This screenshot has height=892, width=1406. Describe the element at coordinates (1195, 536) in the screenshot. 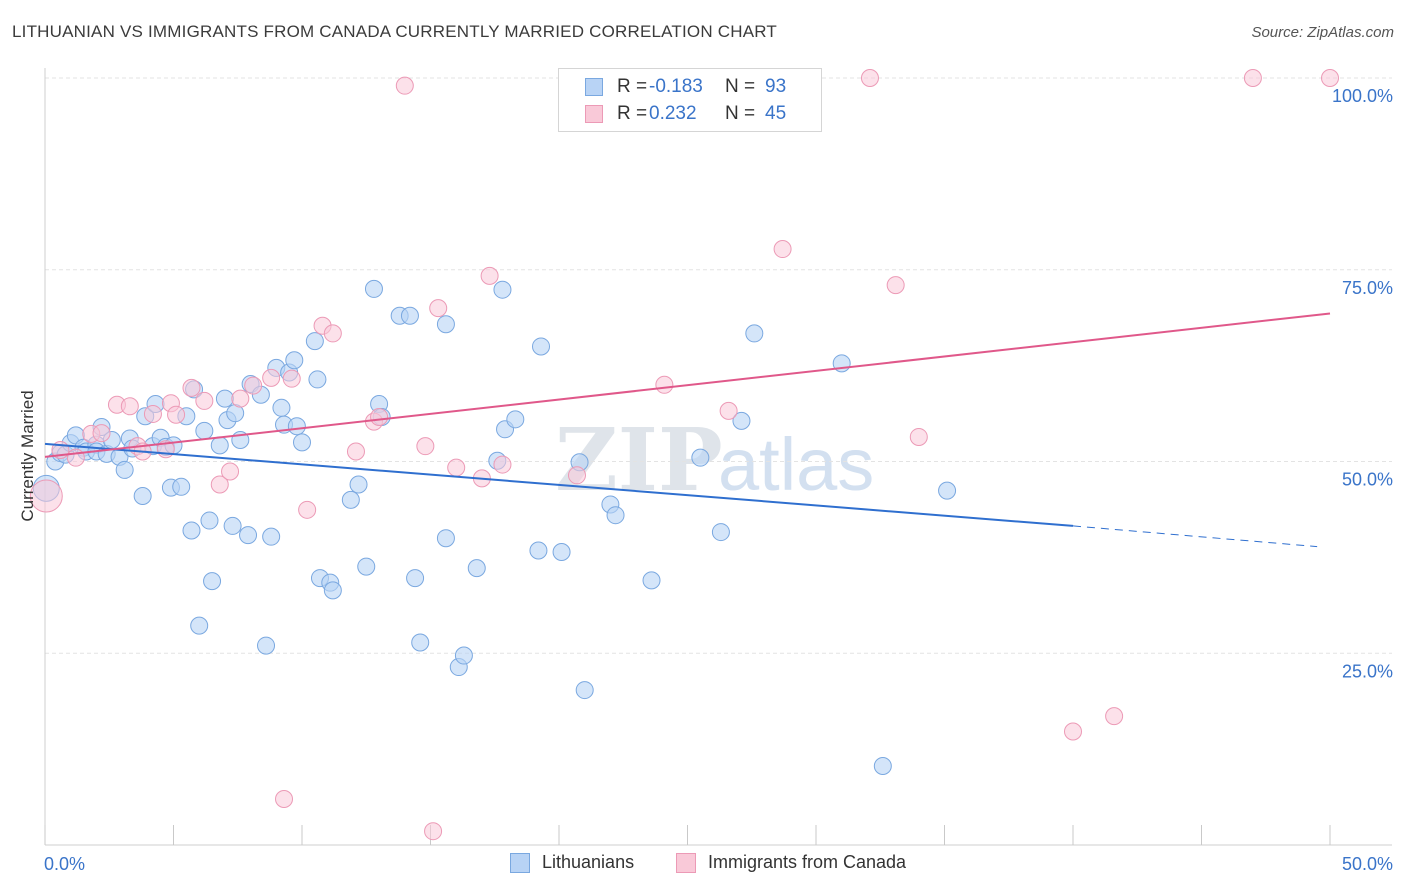

I see `trendline-lithuanians-extension` at that location.